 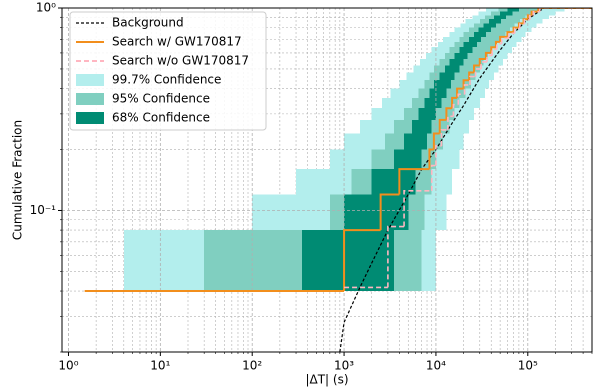 What do you see at coordinates (326, 380) in the screenshot?
I see `x-axis-label: |ΔT| (s)` at bounding box center [326, 380].